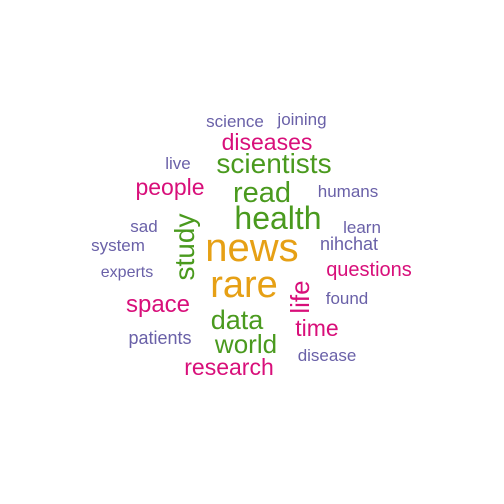  Describe the element at coordinates (235, 121) in the screenshot. I see `word-science: science` at that location.